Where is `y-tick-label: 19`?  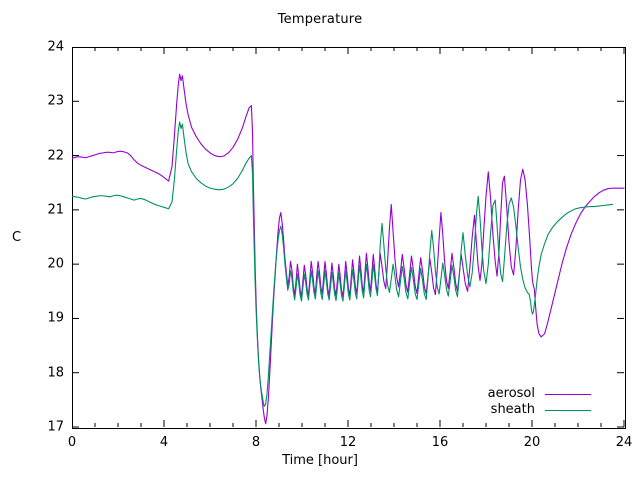 y-tick-label: 19 is located at coordinates (55, 318).